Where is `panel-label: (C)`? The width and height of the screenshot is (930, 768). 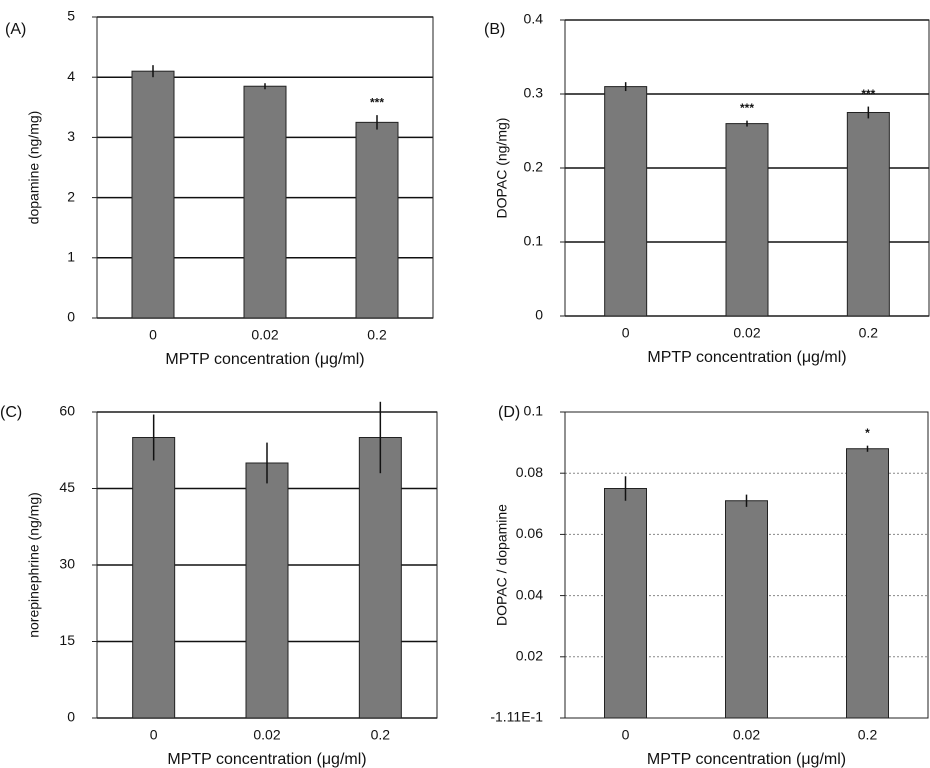 panel-label: (C) is located at coordinates (11, 412).